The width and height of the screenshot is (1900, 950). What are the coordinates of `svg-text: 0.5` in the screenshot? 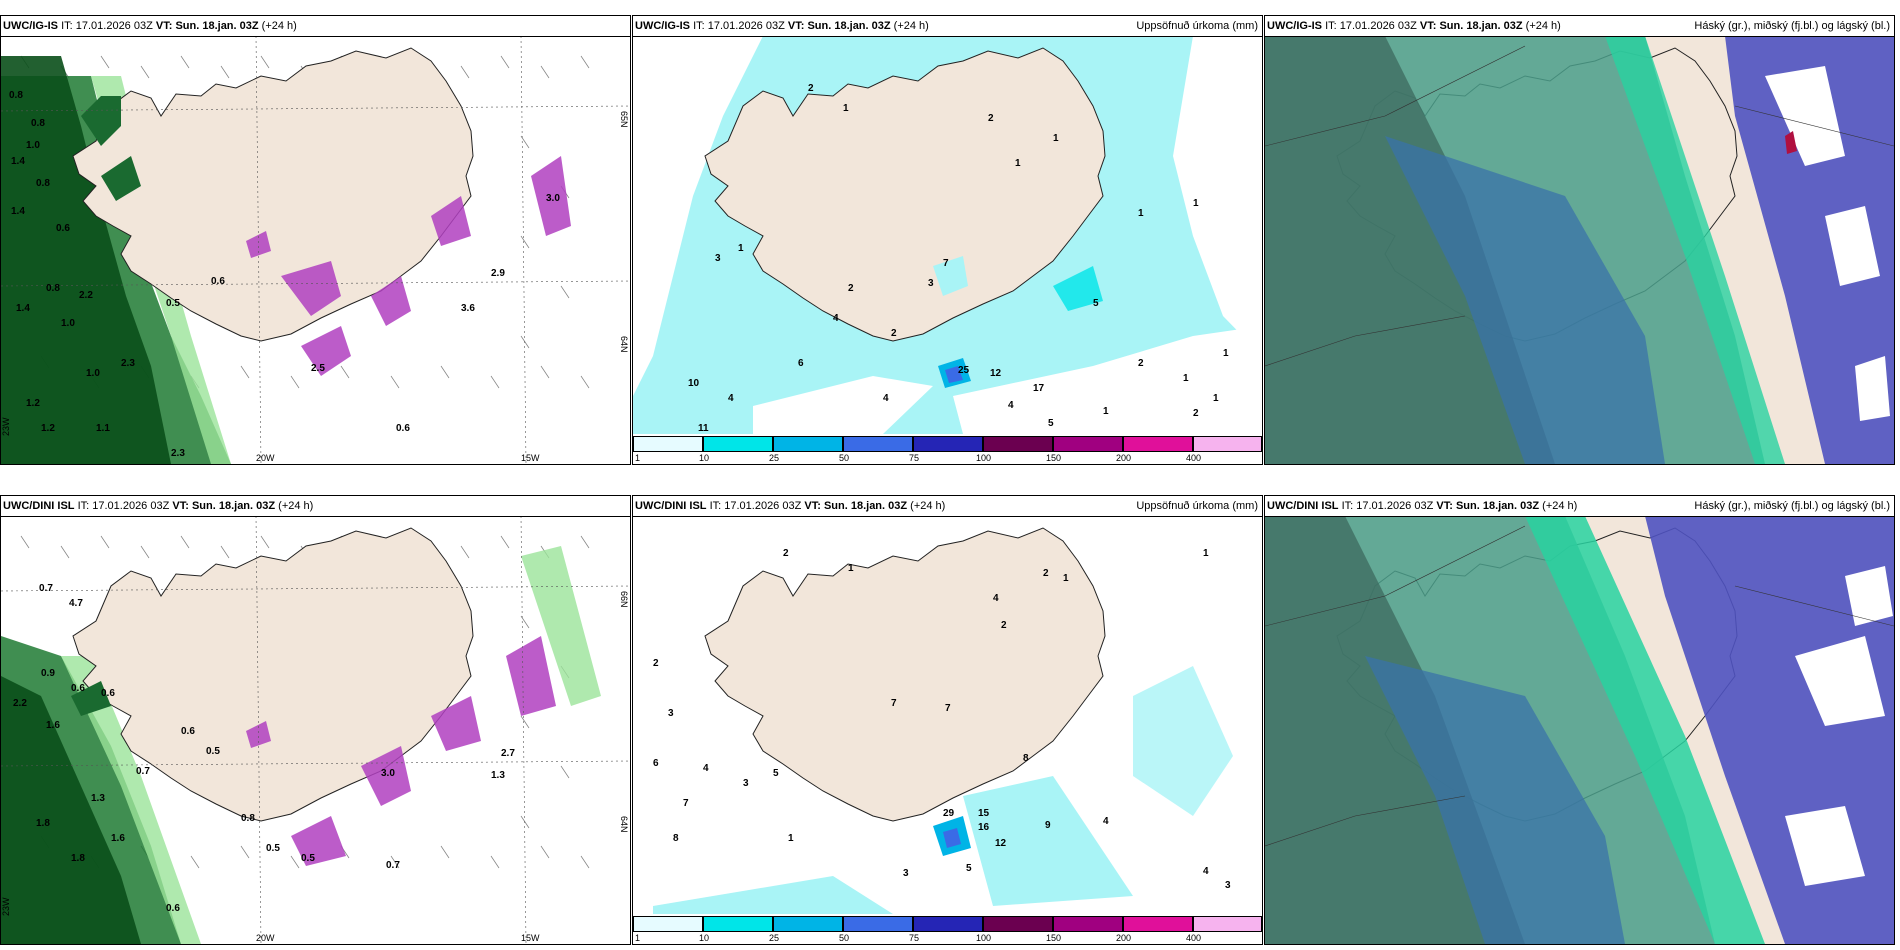 It's located at (308, 858).